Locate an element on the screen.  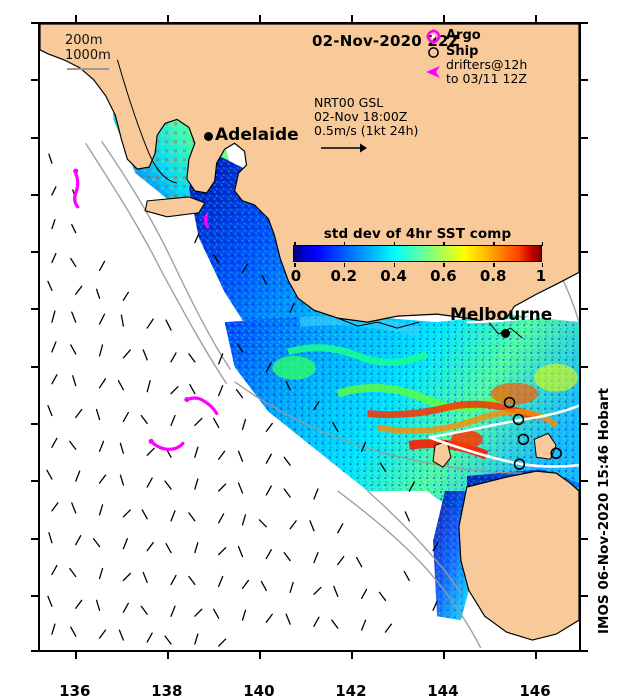
colorbar-tick-5: 1 is located at coordinates (541, 276).